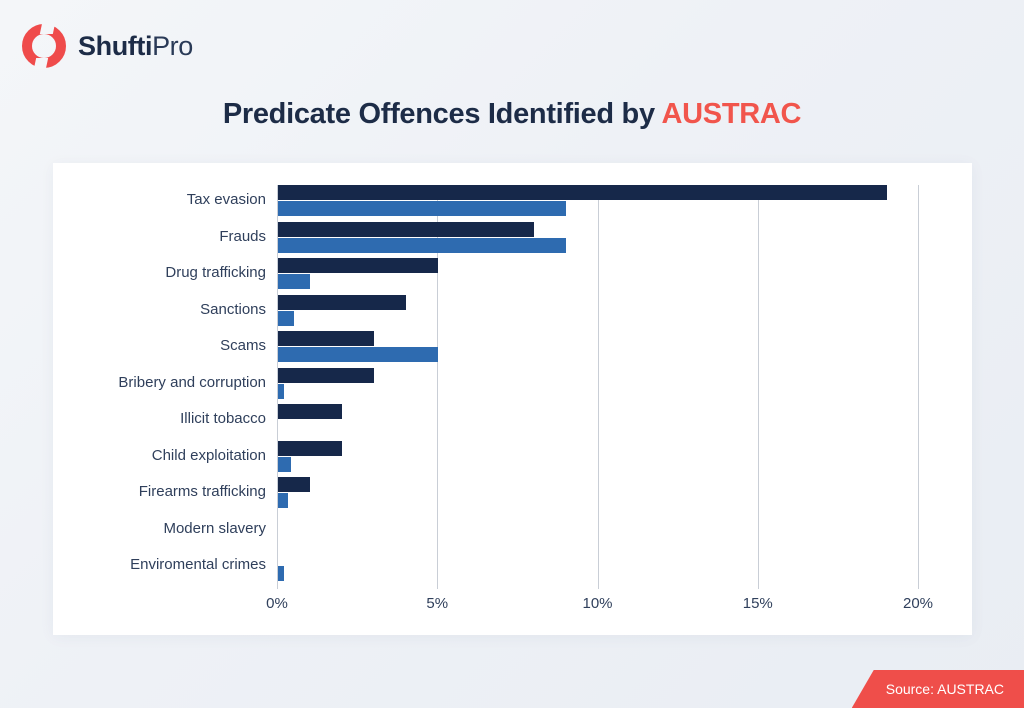 This screenshot has height=708, width=1024. Describe the element at coordinates (233, 309) in the screenshot. I see `category-label: Sanctions` at that location.